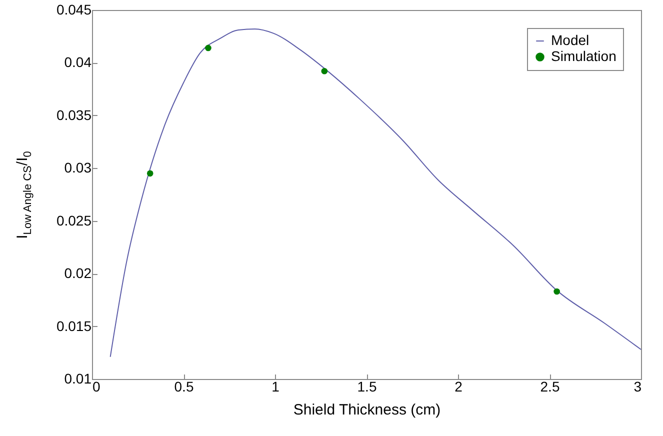  Describe the element at coordinates (74, 10) in the screenshot. I see `y-tick-label: 0.045` at that location.